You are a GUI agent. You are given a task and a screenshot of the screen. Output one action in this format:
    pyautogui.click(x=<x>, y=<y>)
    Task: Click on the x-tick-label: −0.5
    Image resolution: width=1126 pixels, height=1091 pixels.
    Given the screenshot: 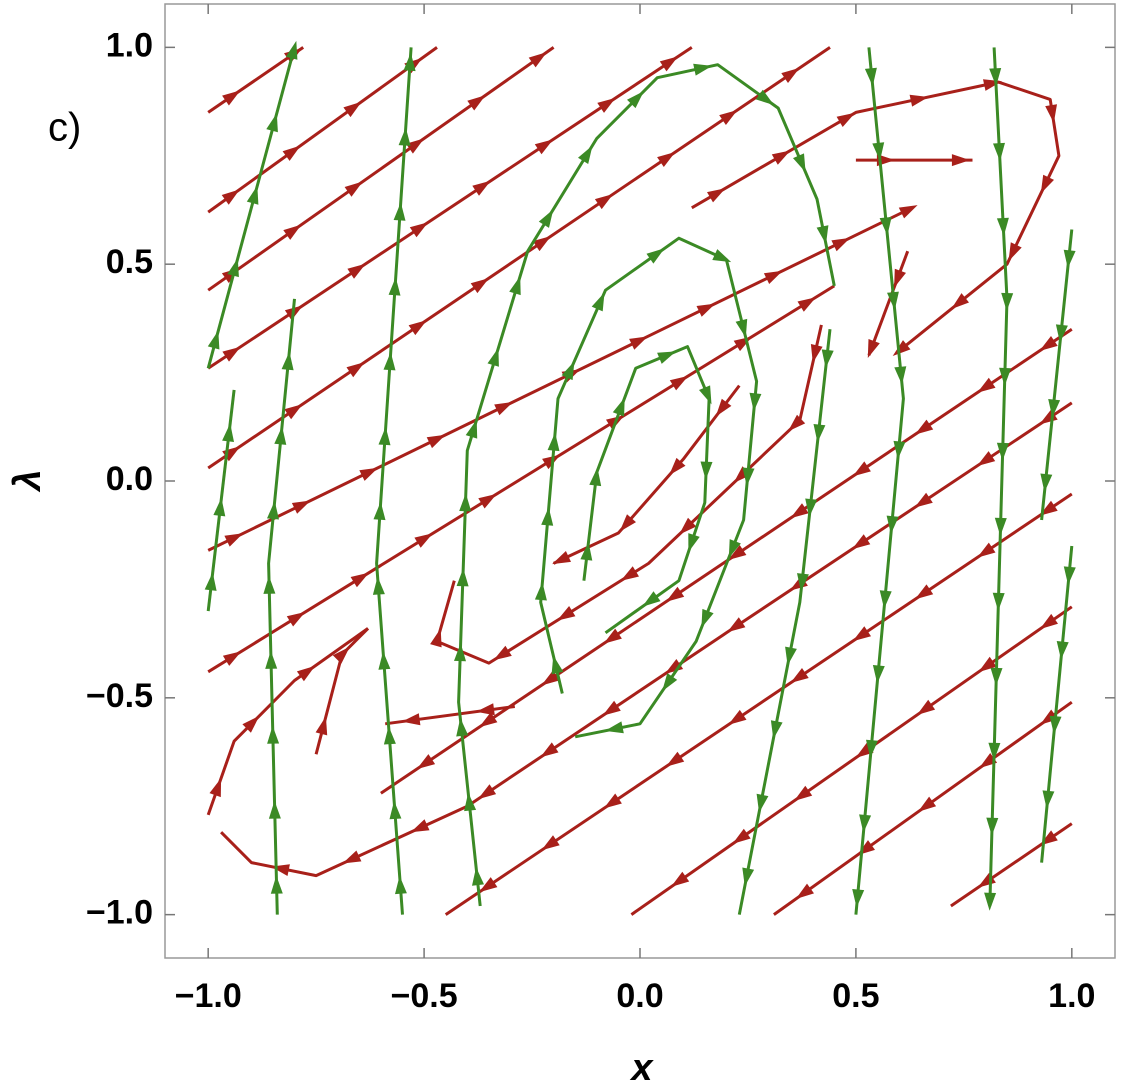 What is the action you would take?
    pyautogui.click(x=424, y=996)
    